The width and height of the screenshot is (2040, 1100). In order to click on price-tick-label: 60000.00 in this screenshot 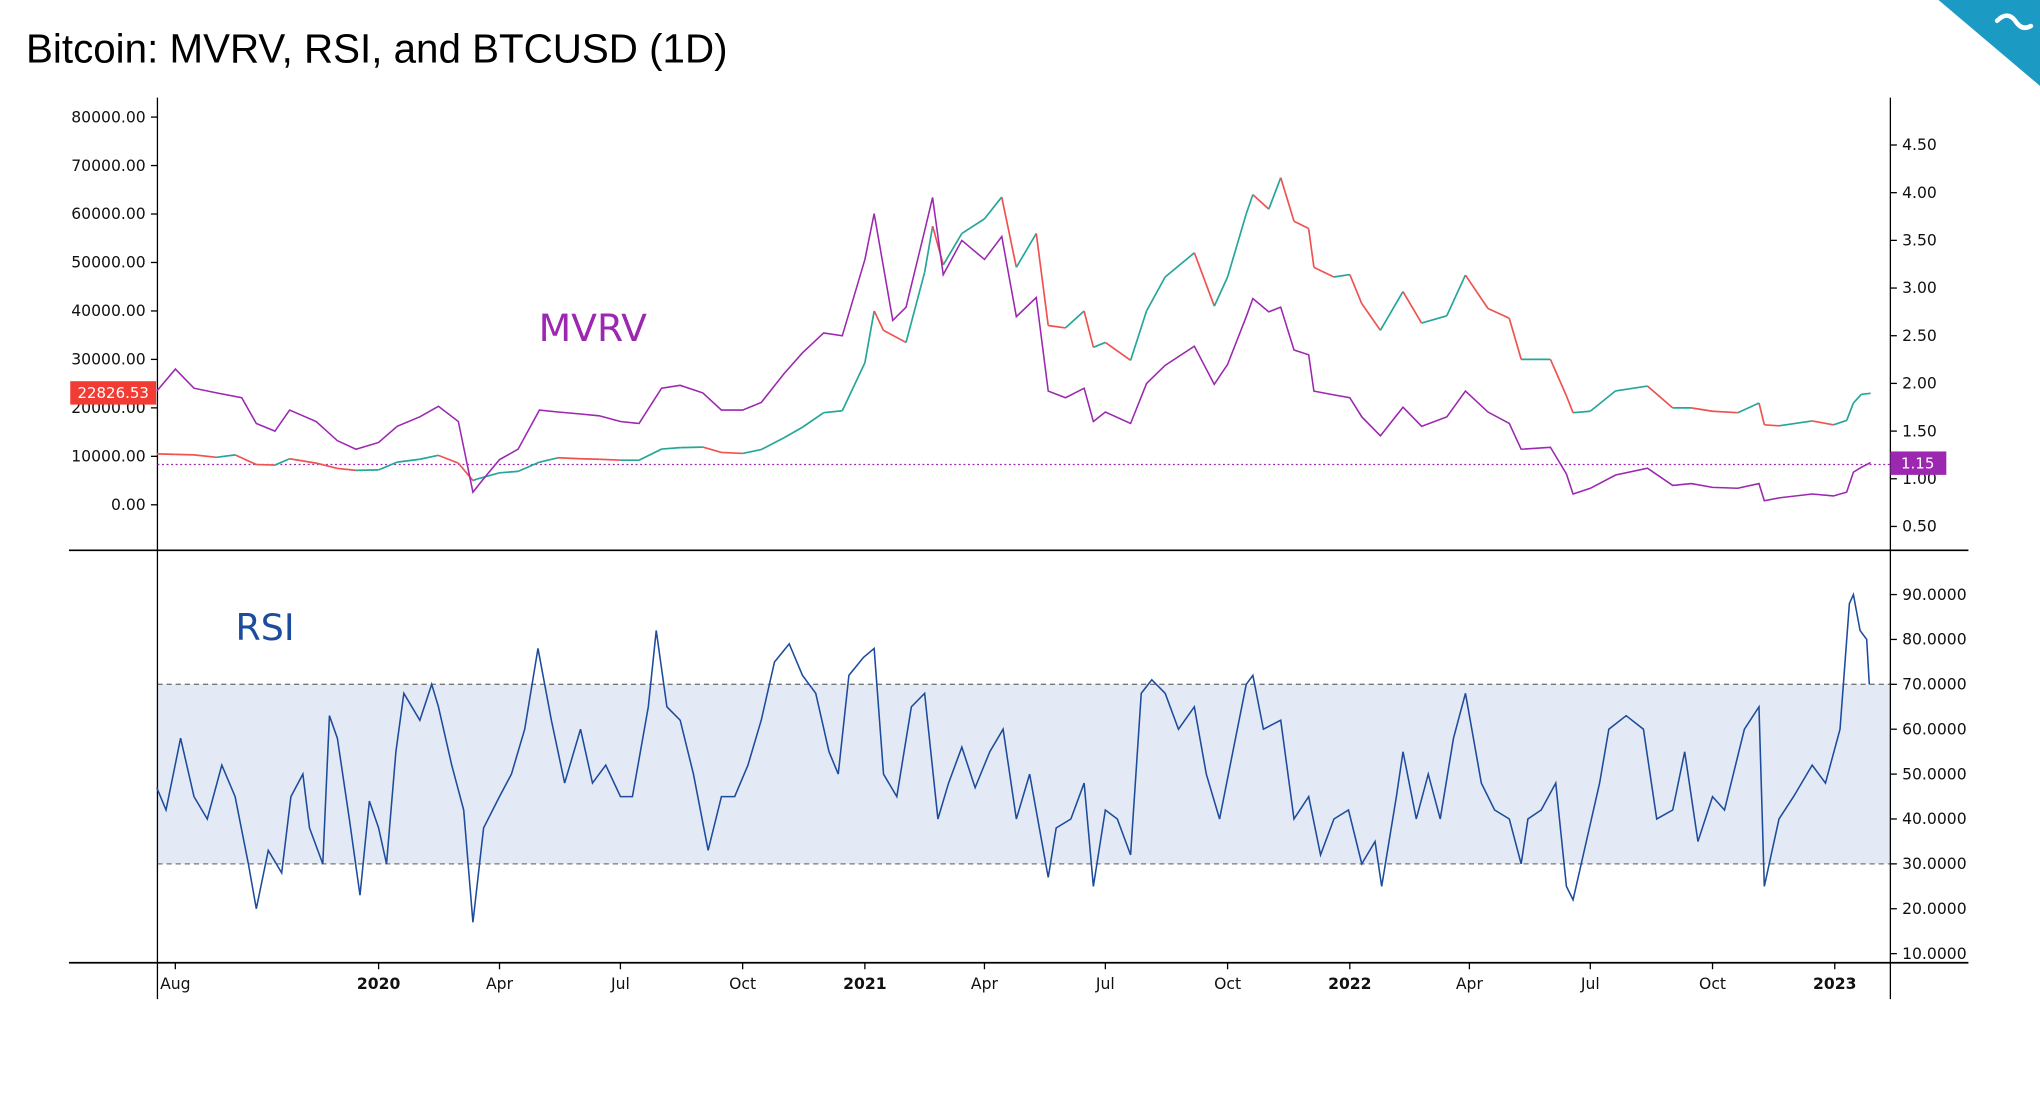, I will do `click(108, 214)`.